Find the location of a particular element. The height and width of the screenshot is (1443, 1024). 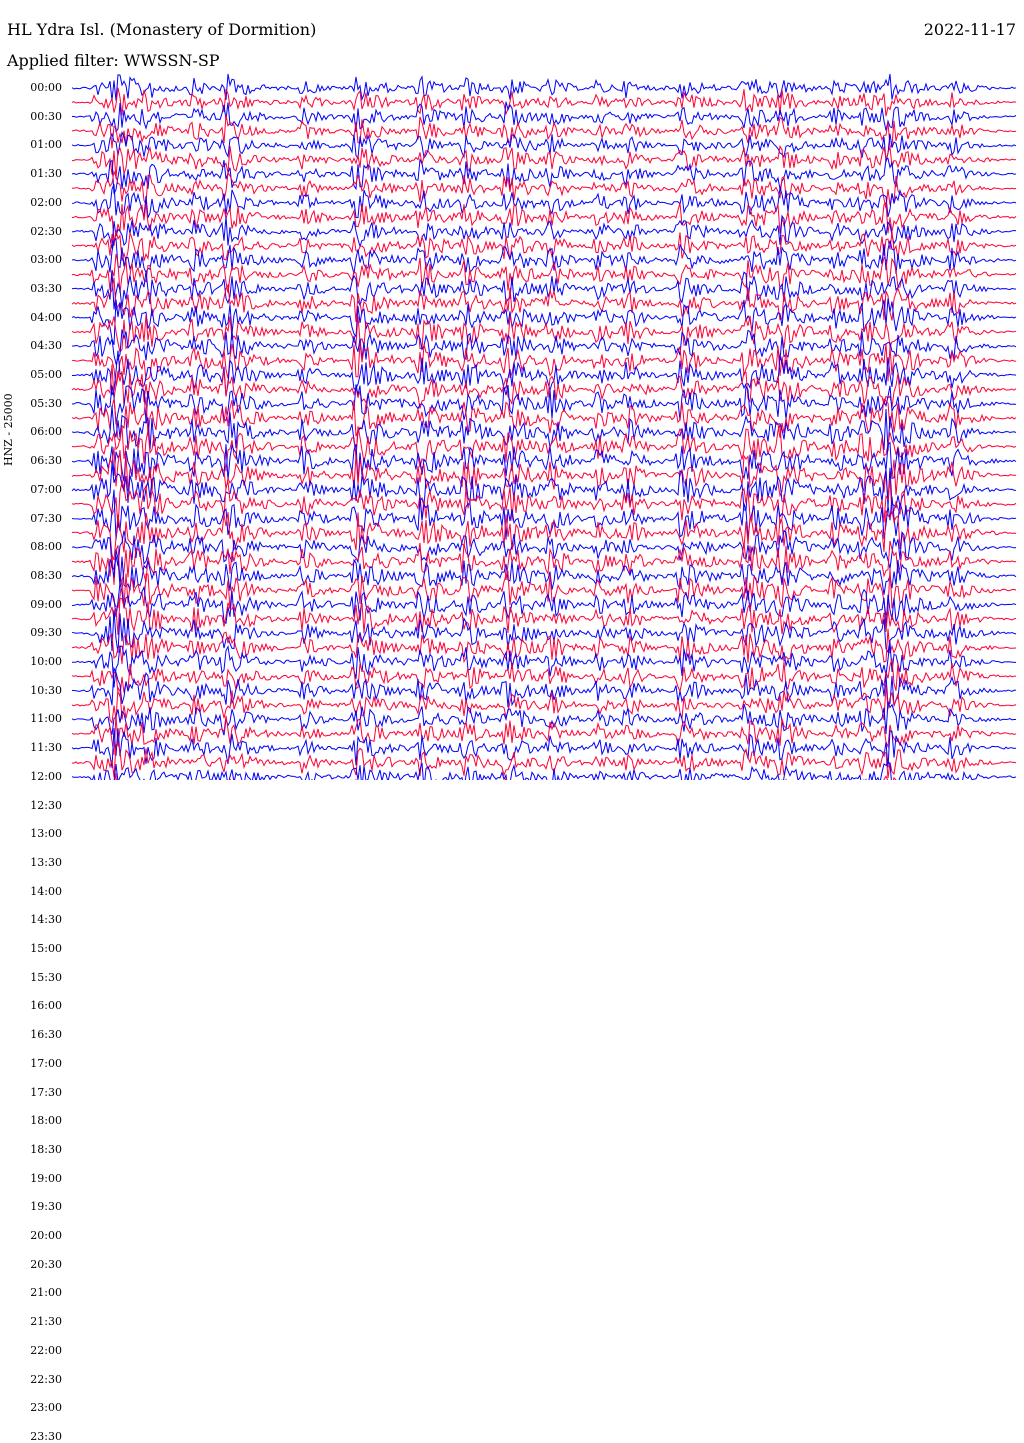

tick-label: 04:00 is located at coordinates (46, 317).